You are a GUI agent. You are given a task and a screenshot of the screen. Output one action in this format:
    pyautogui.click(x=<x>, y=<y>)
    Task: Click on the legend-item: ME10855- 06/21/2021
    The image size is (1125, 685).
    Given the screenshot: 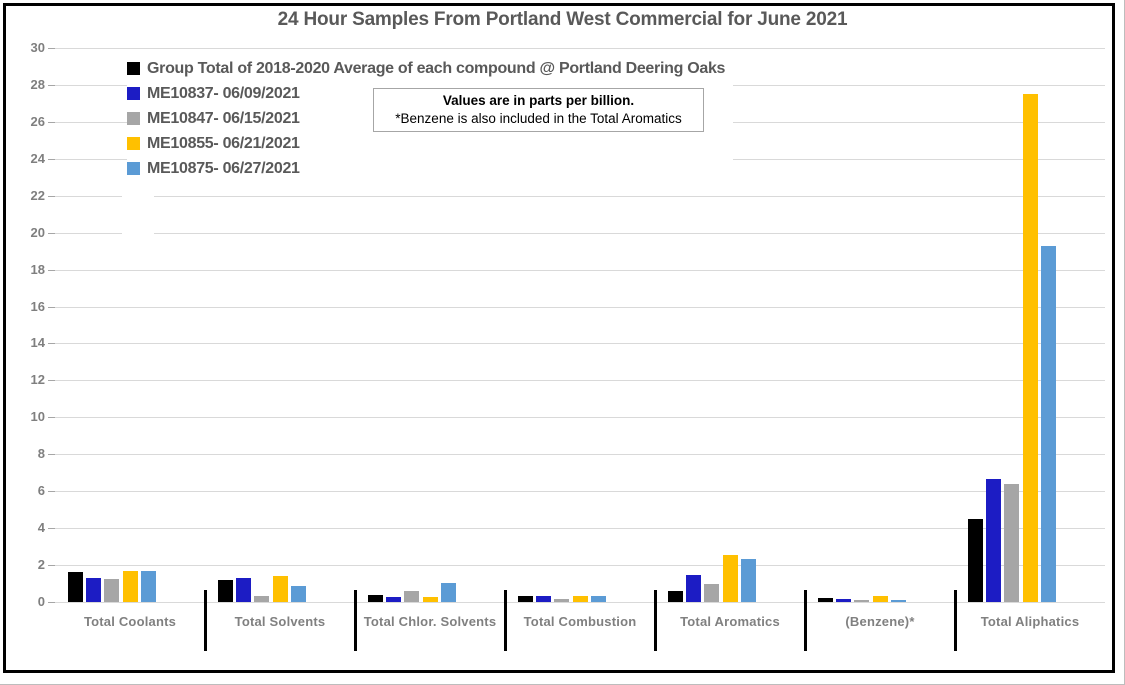 What is the action you would take?
    pyautogui.click(x=430, y=143)
    